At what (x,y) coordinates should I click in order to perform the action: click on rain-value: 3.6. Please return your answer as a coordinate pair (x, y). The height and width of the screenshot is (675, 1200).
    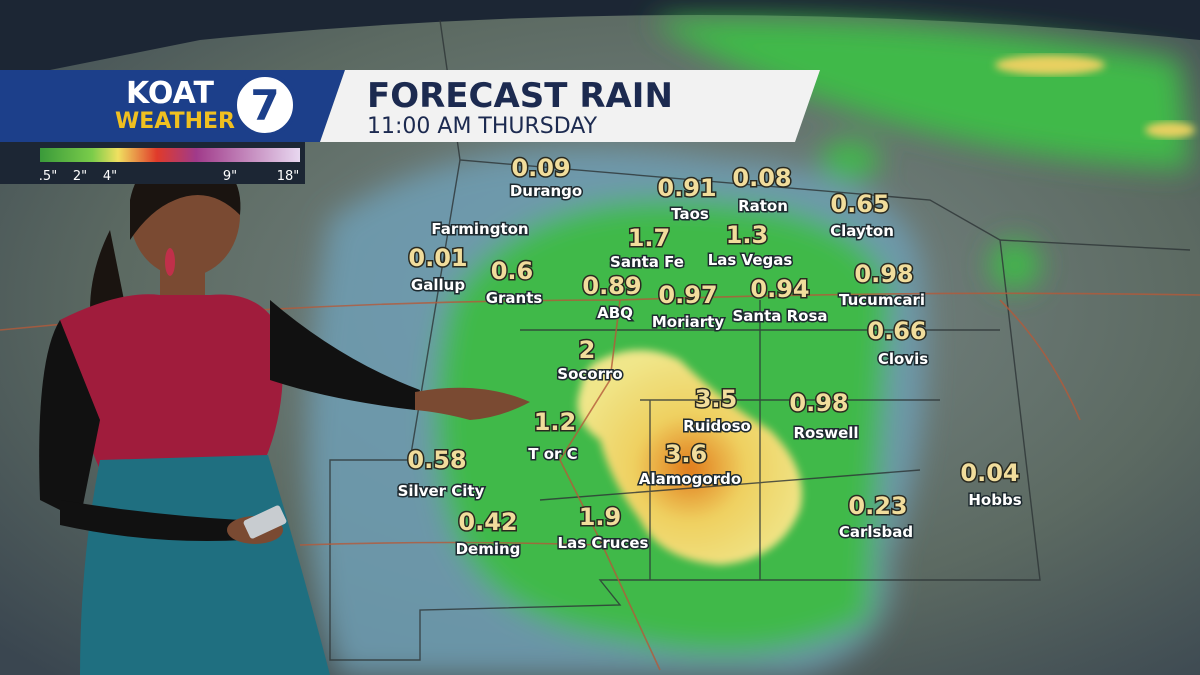
    Looking at the image, I should click on (686, 454).